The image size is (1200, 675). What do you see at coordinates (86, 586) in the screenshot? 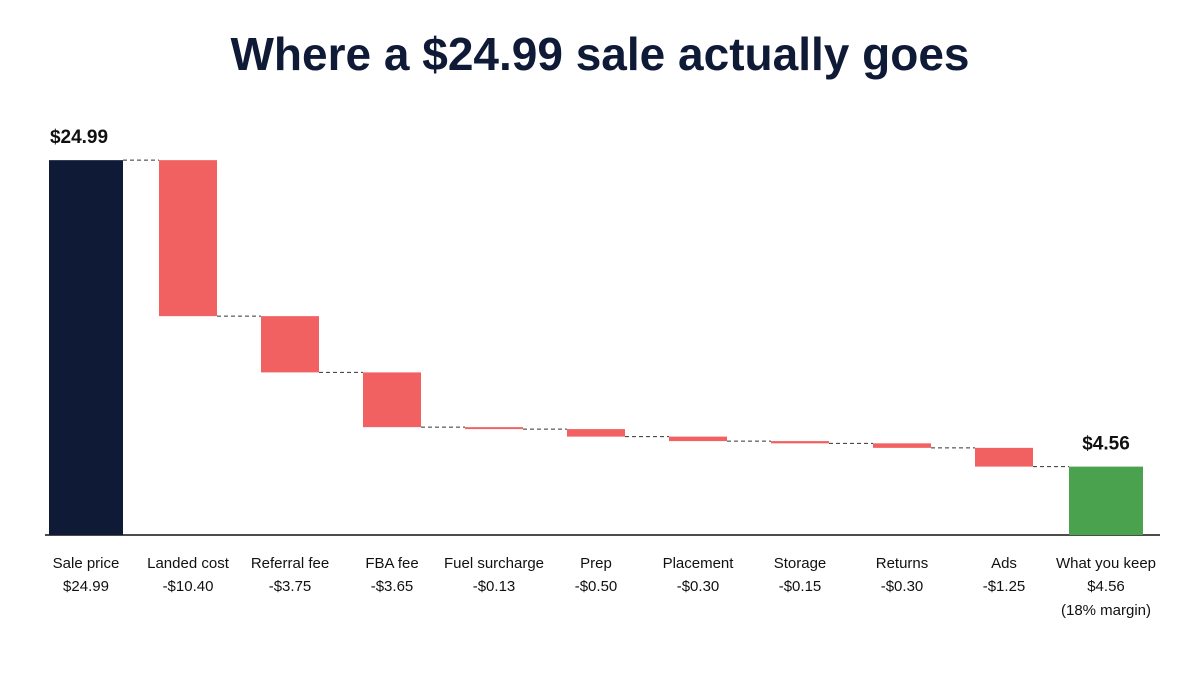
I see `value-label: $24.99` at bounding box center [86, 586].